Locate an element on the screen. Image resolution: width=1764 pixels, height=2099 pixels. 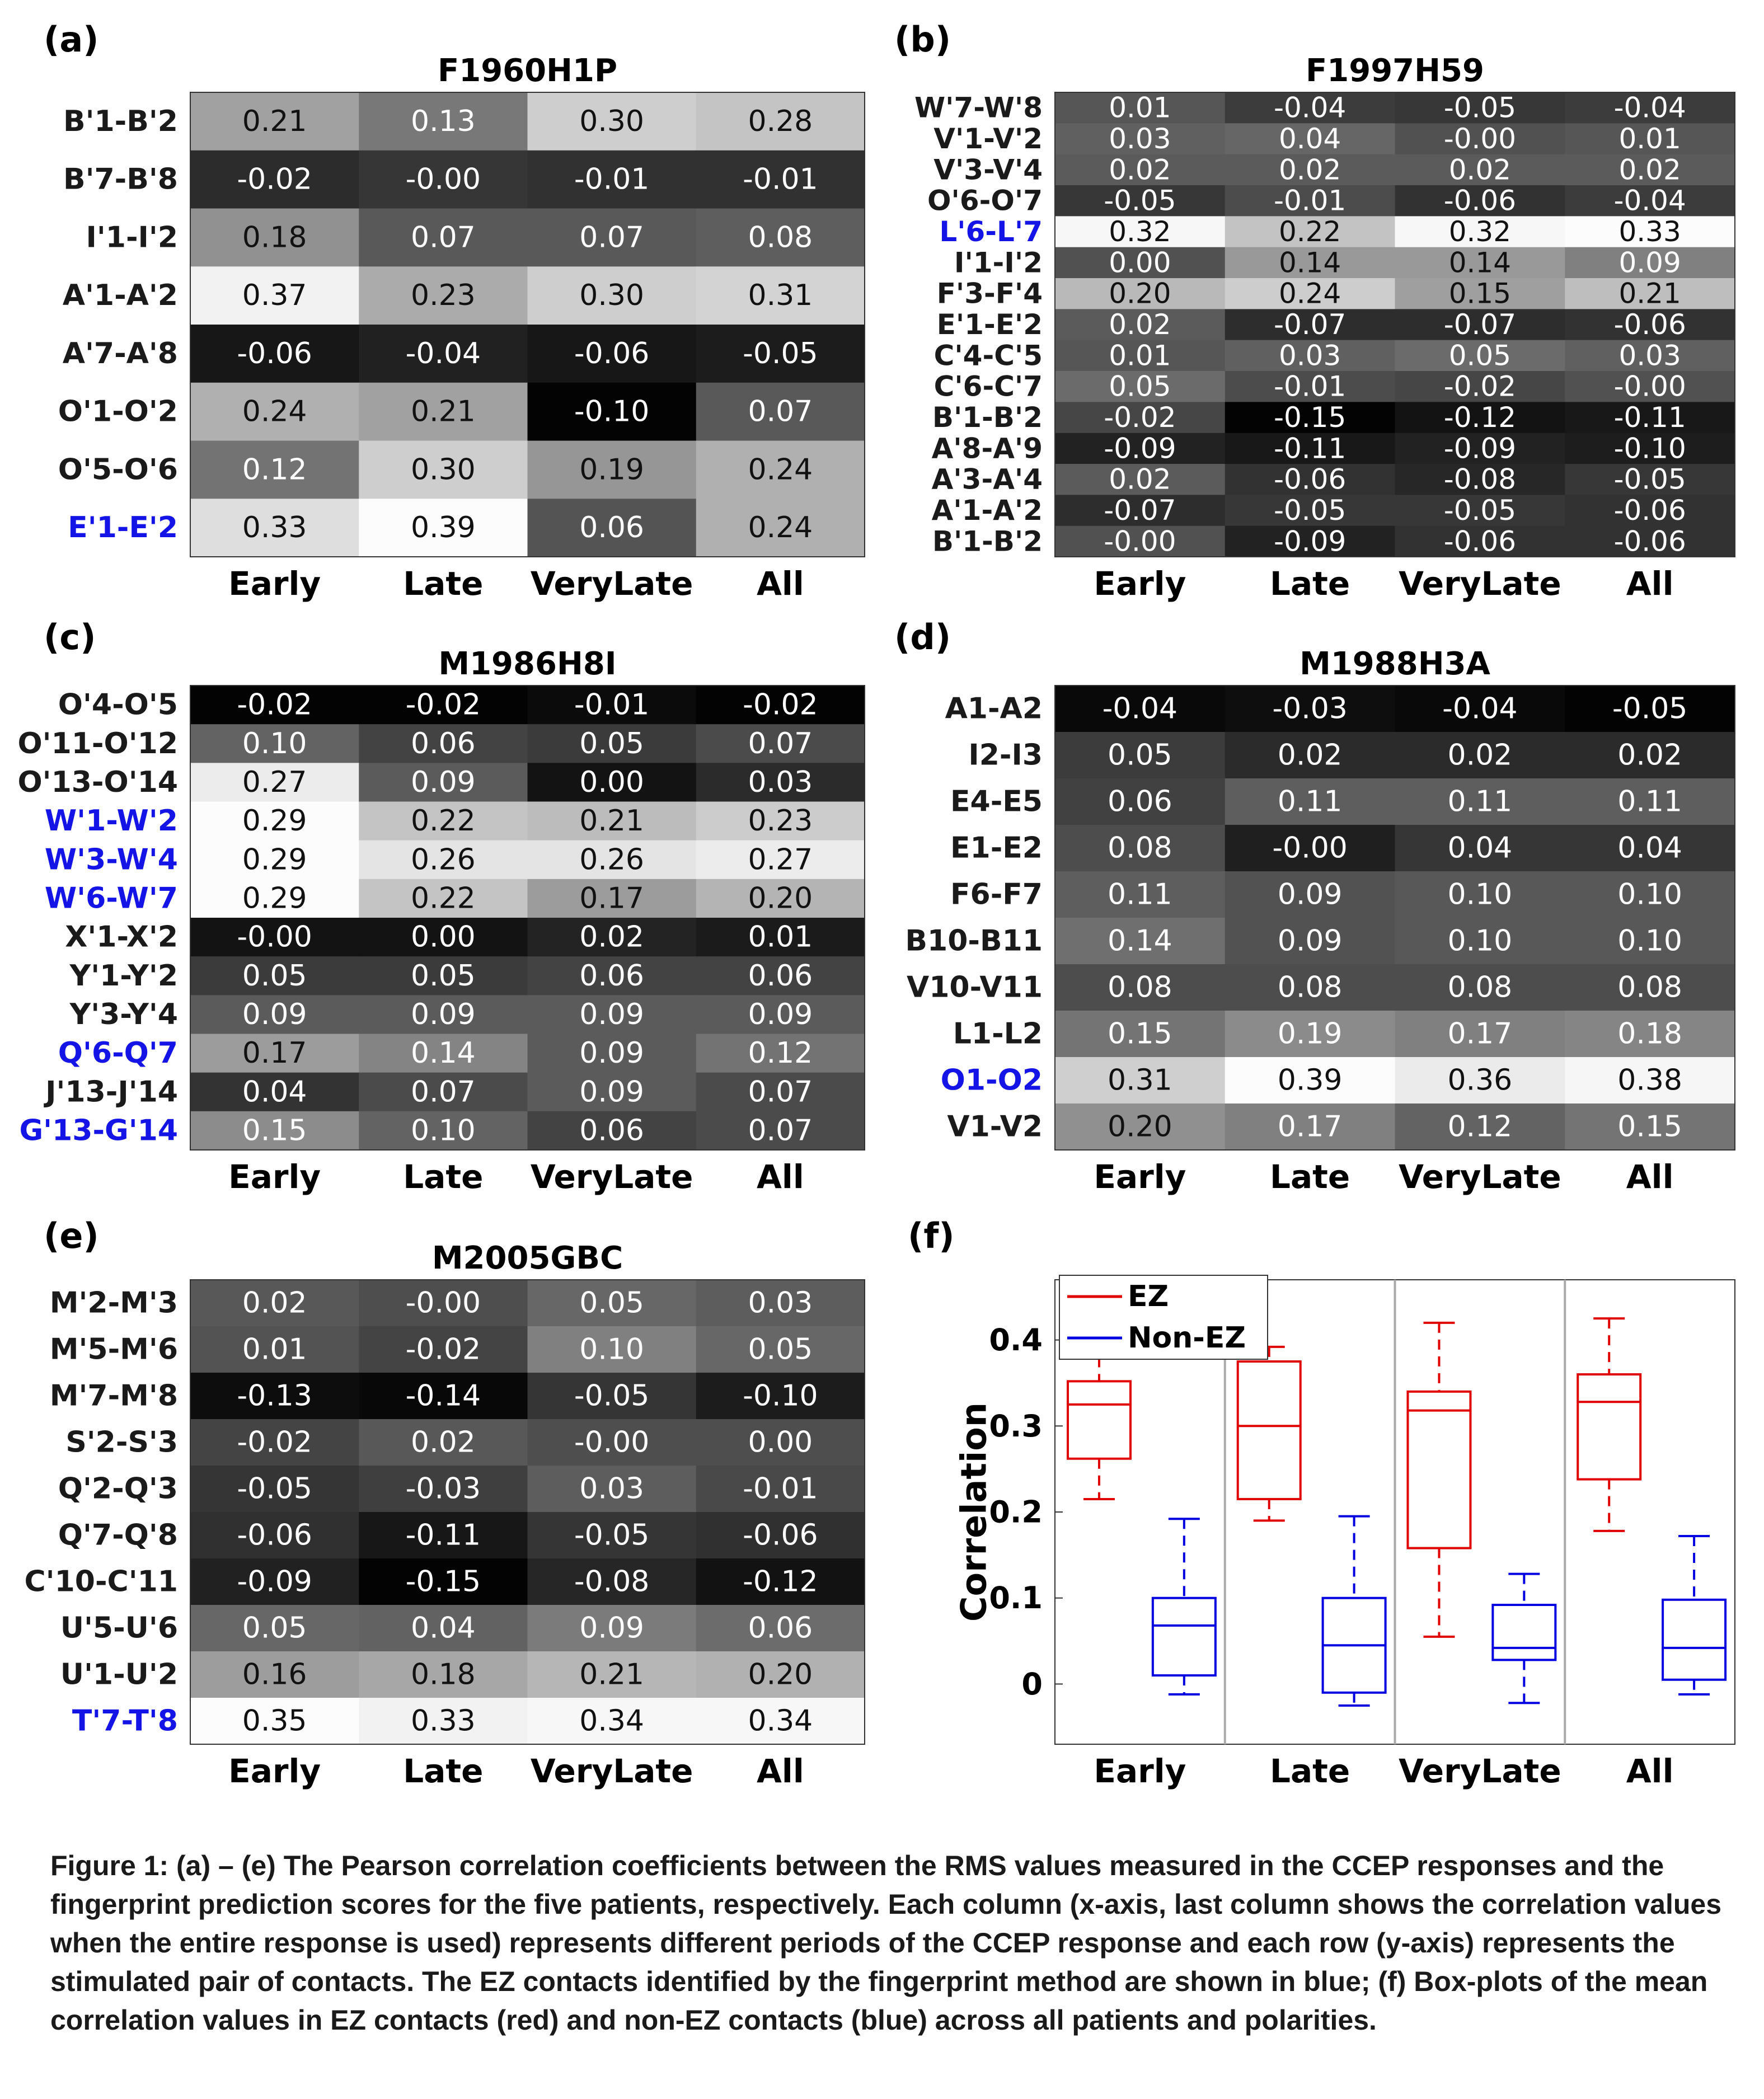
cell-value: 0.15 is located at coordinates (1650, 1127).